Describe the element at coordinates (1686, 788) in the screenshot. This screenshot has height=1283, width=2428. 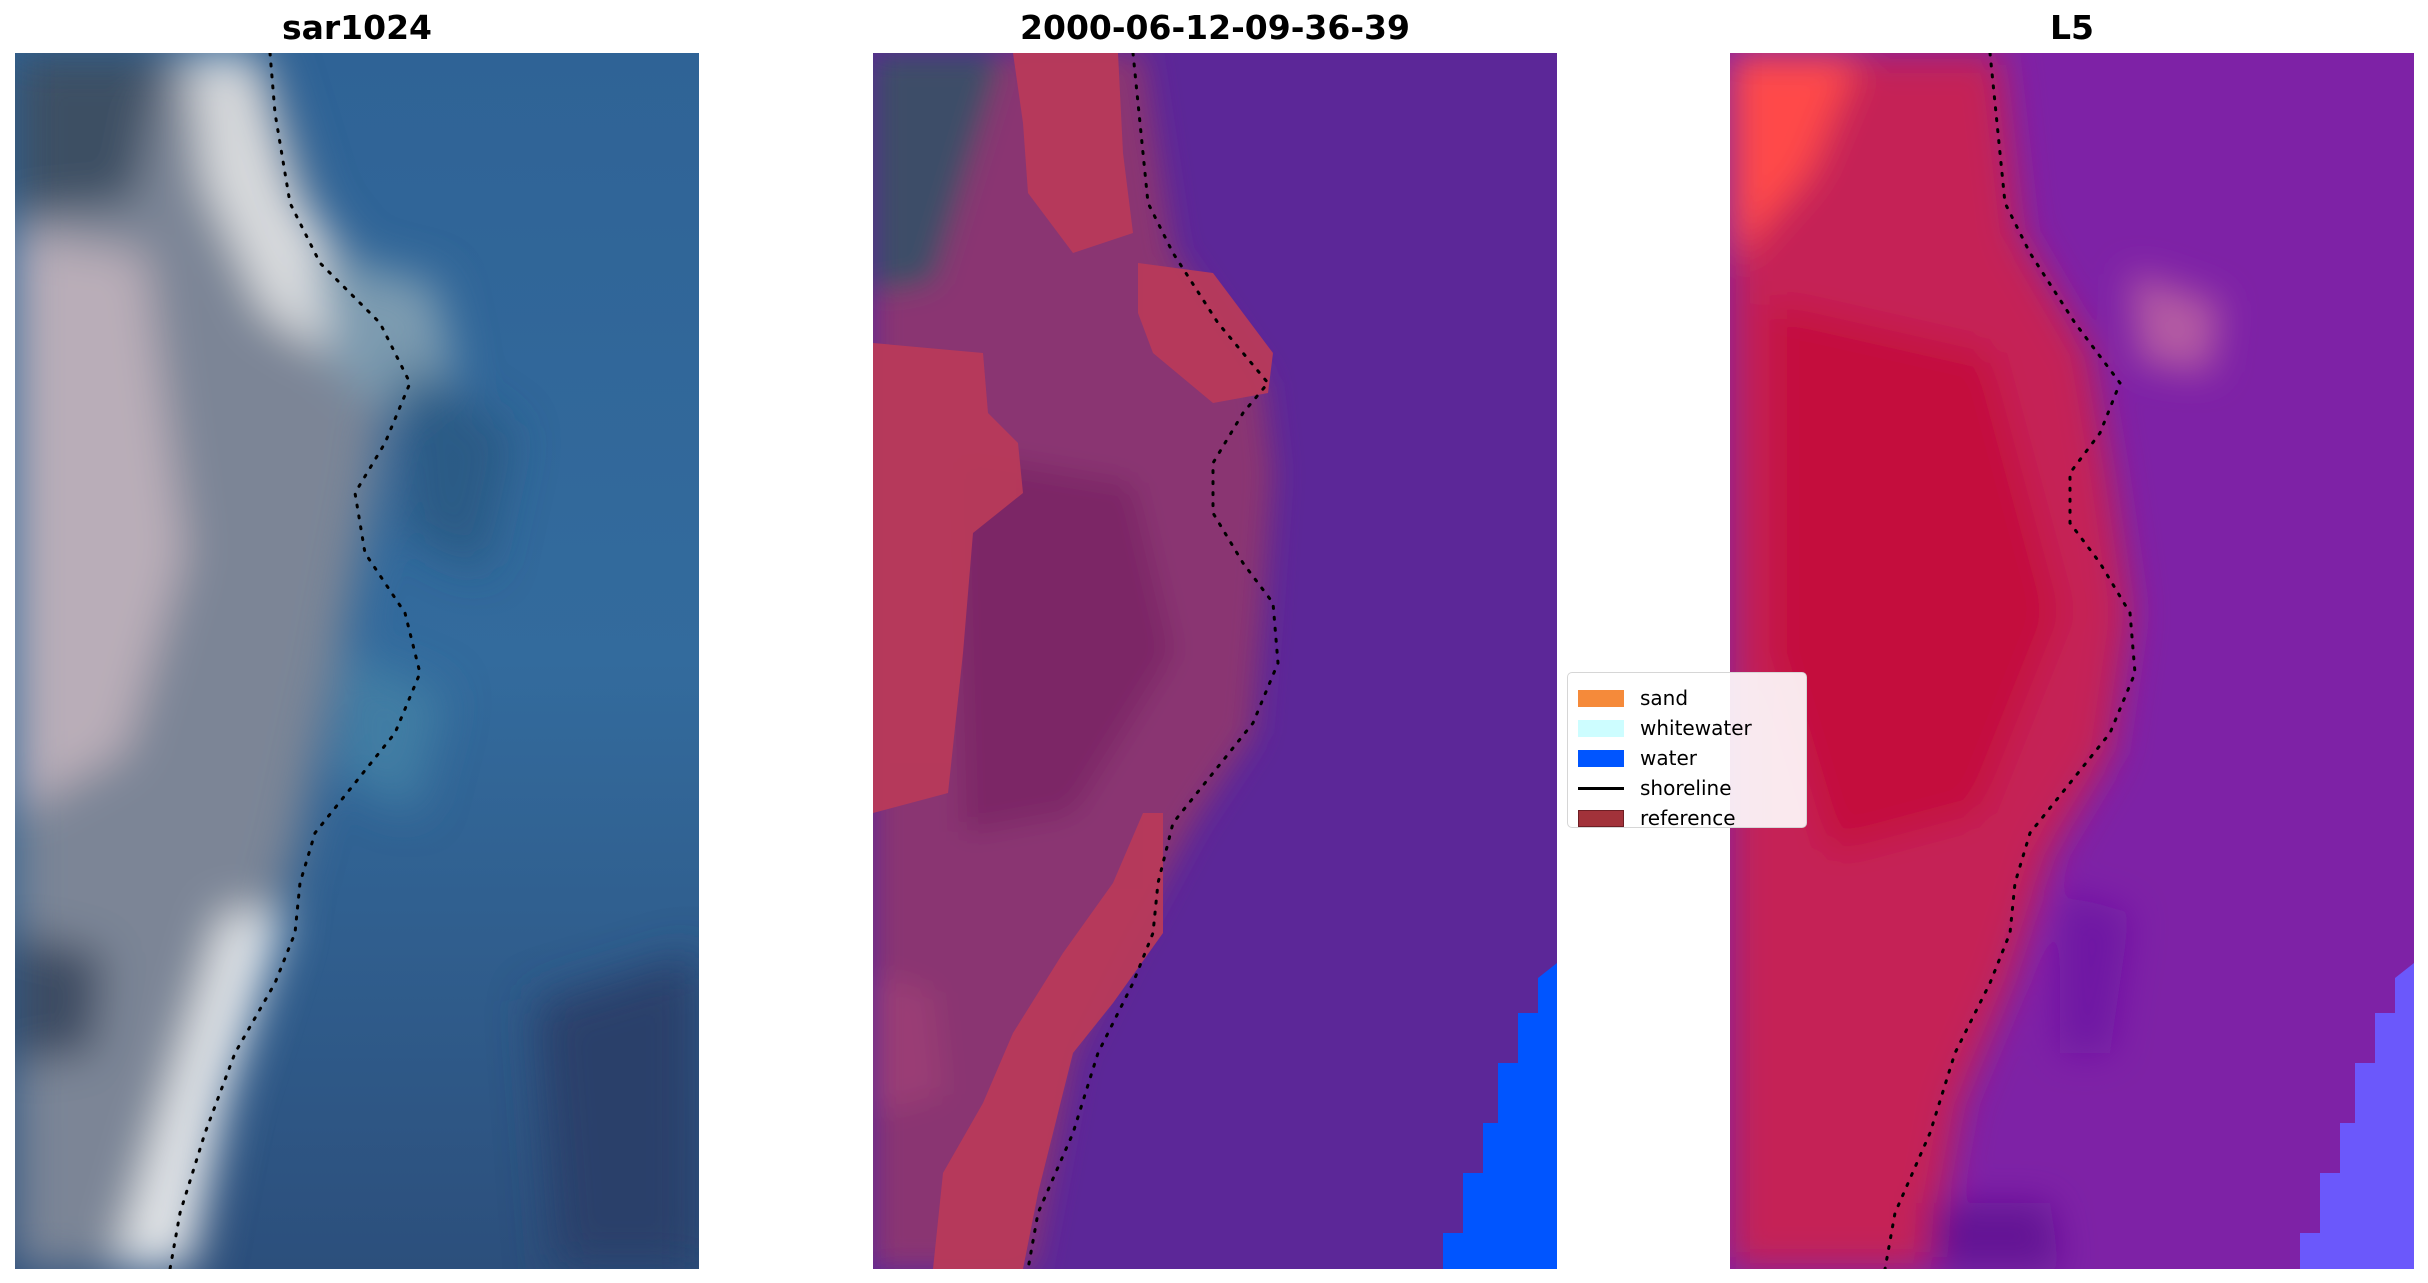
I see `legend-label: shoreline` at that location.